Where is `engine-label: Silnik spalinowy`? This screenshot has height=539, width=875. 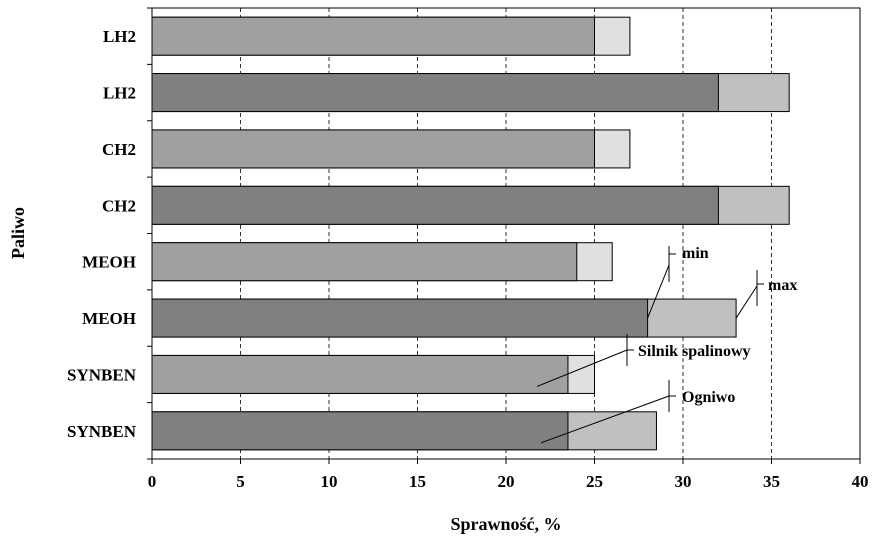 engine-label: Silnik spalinowy is located at coordinates (694, 351).